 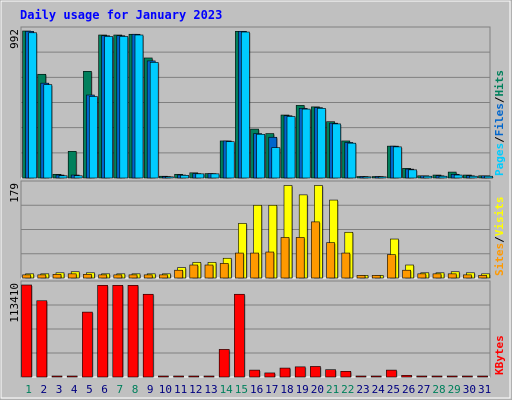 I want to click on day-label: 17, so click(x=271, y=389).